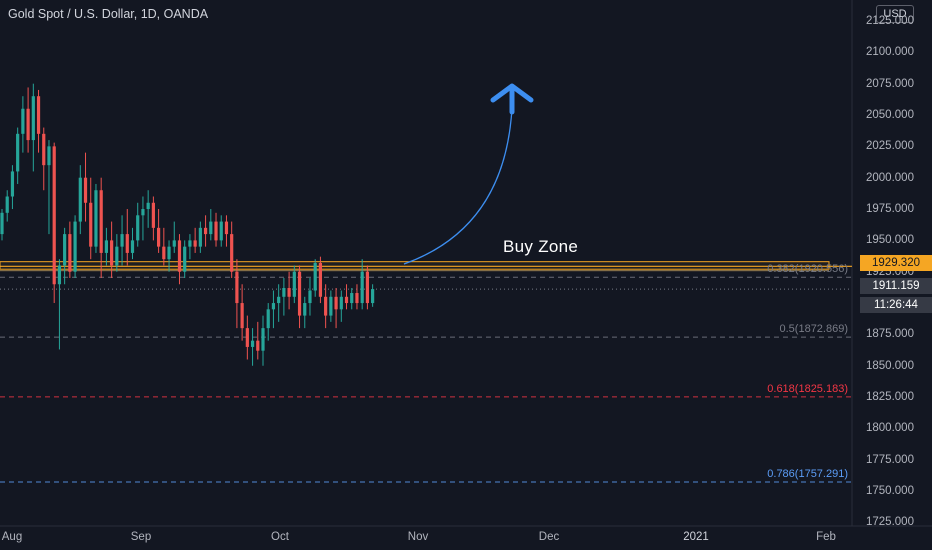 This screenshot has width=932, height=550. What do you see at coordinates (826, 537) in the screenshot?
I see `time-tick: Feb` at bounding box center [826, 537].